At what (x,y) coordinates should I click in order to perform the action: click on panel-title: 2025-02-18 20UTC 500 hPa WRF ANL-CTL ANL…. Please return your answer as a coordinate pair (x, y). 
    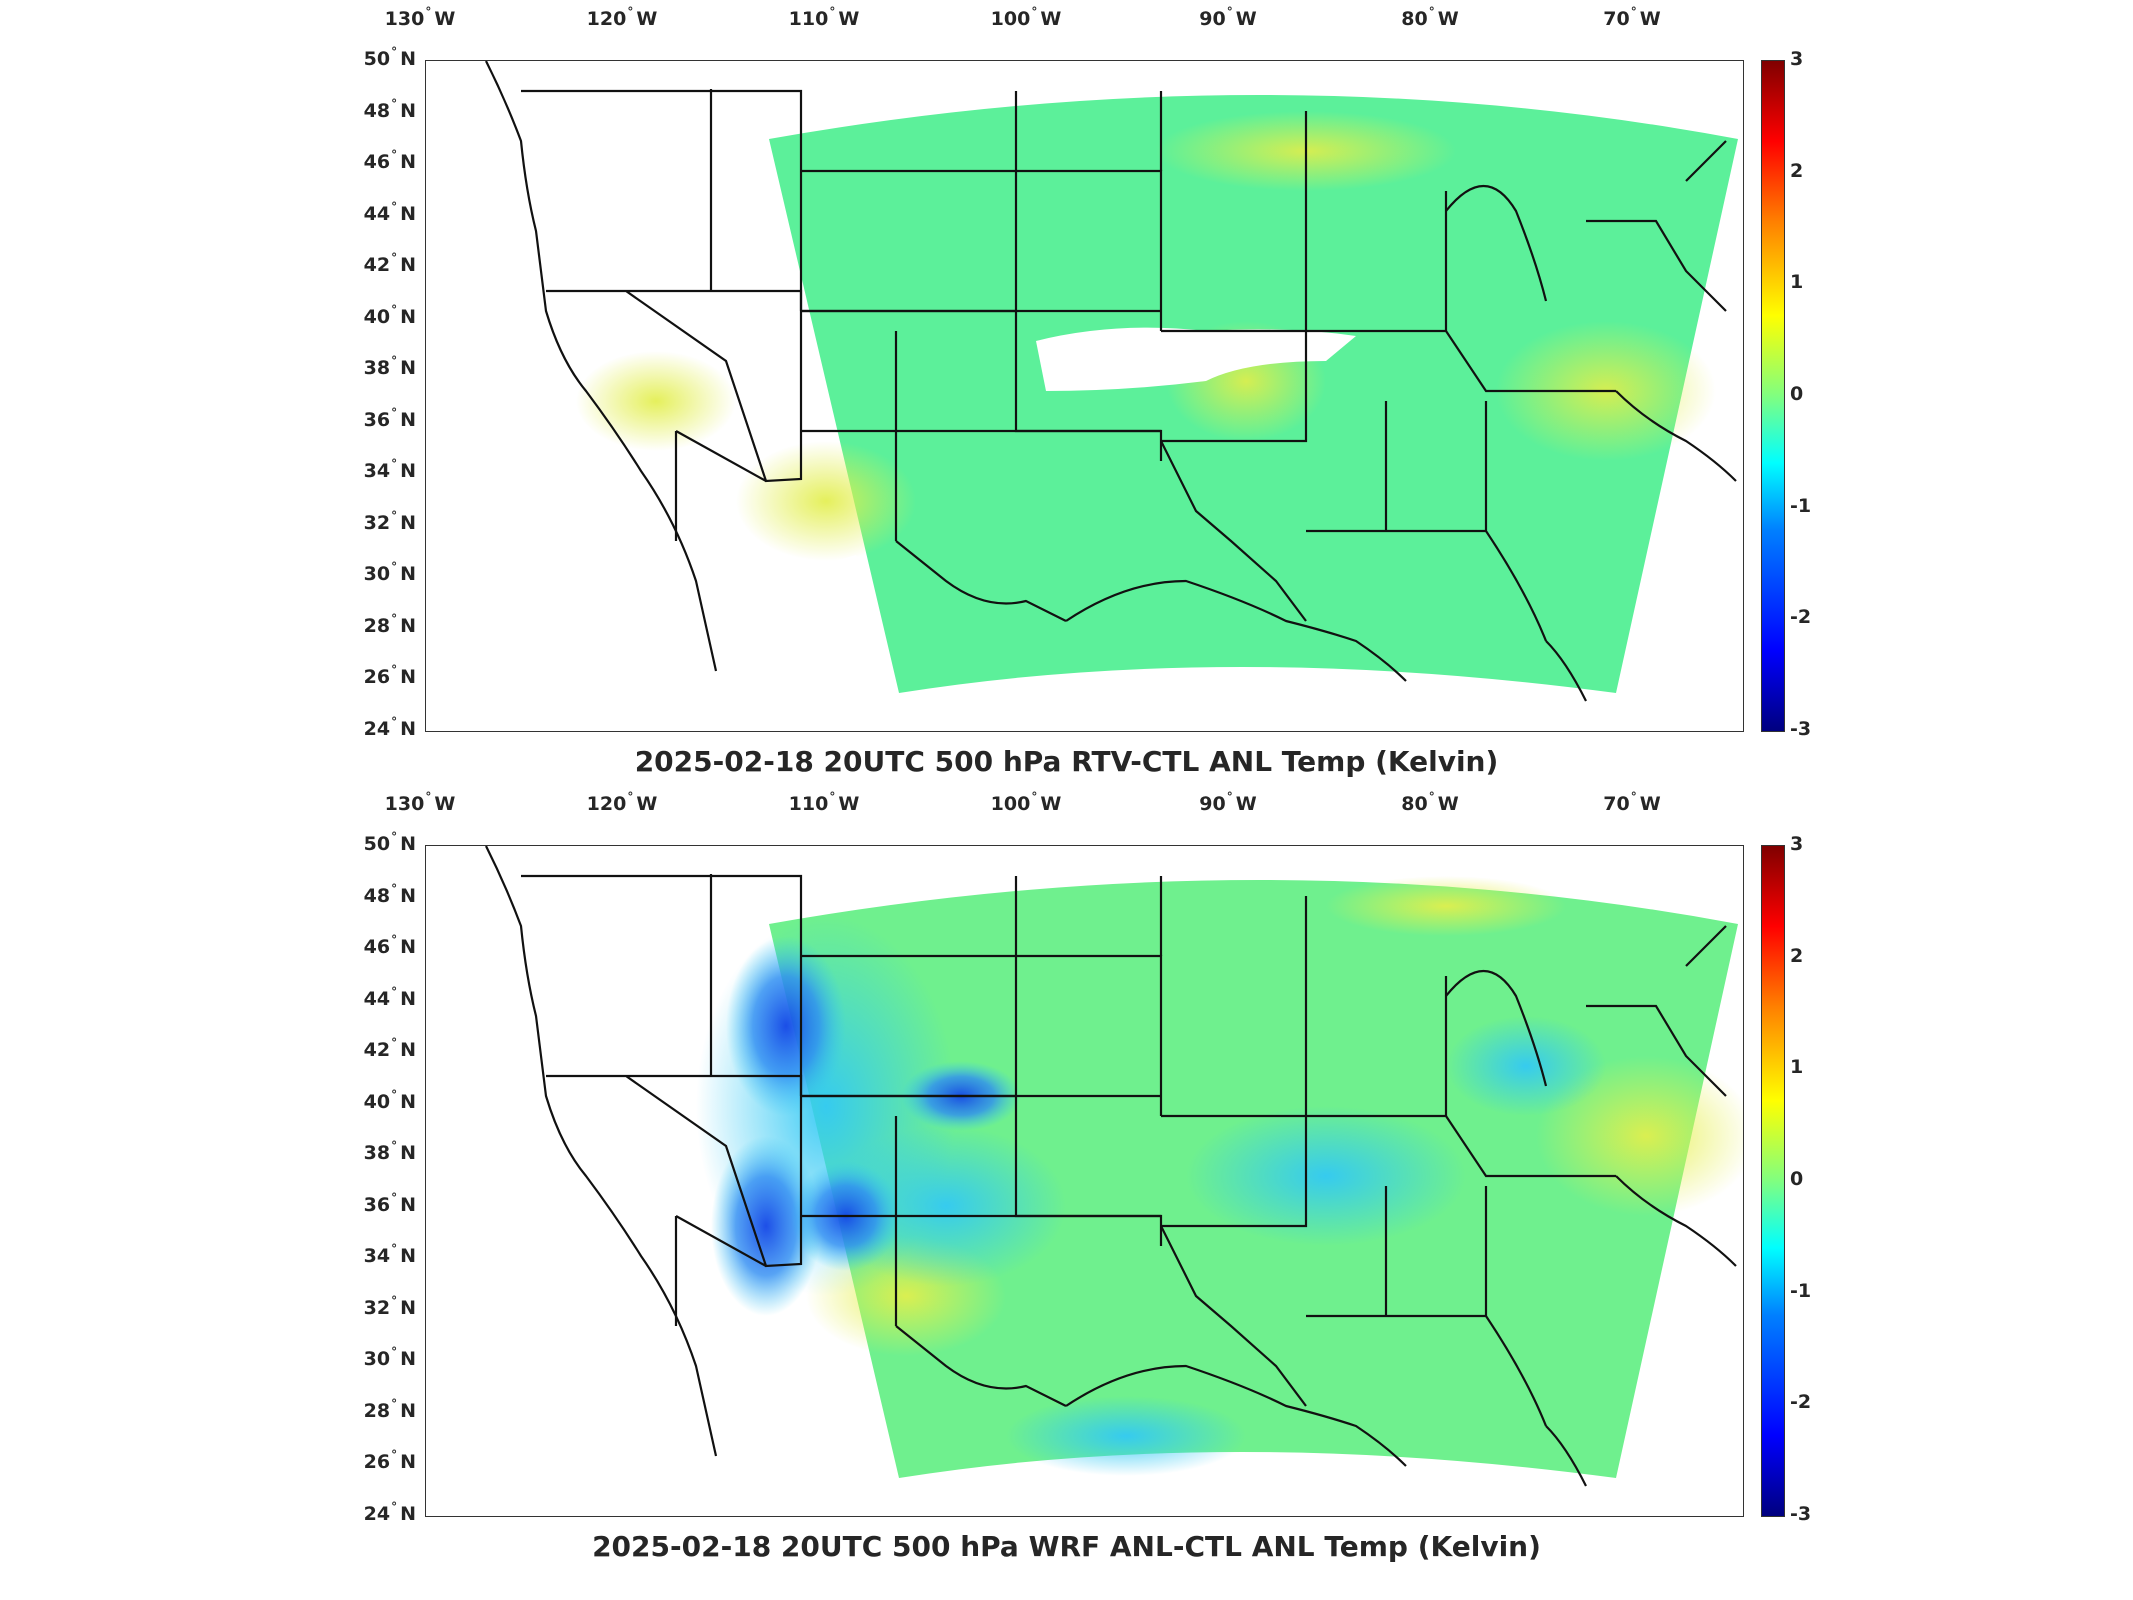
    Looking at the image, I should click on (1066, 1546).